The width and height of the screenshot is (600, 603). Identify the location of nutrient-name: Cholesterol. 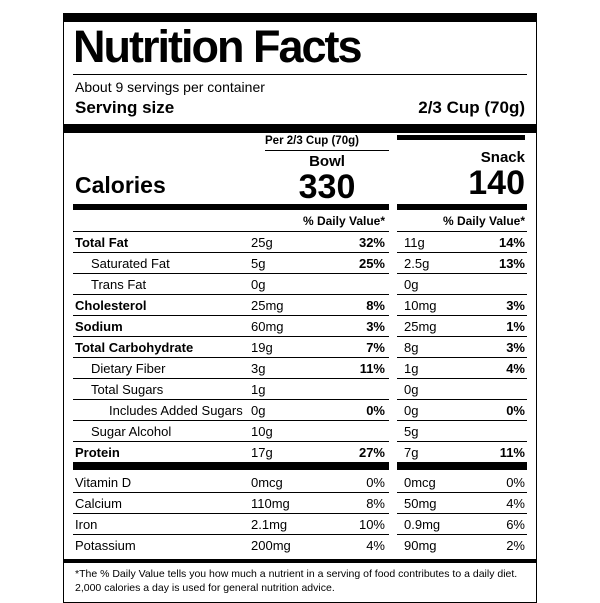
(111, 306).